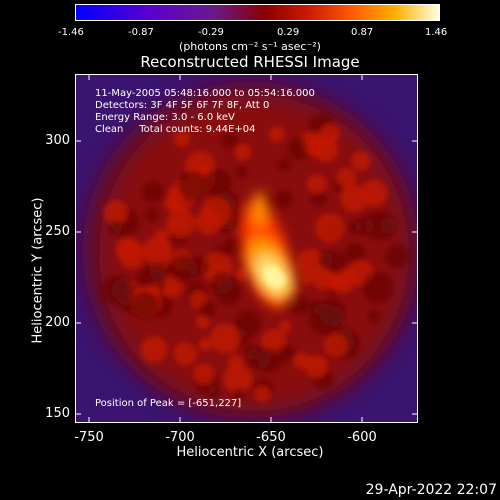  Describe the element at coordinates (205, 93) in the screenshot. I see `time-range-text: 11-May-2005 05:48:16.000 to 05:54:16.000` at that location.